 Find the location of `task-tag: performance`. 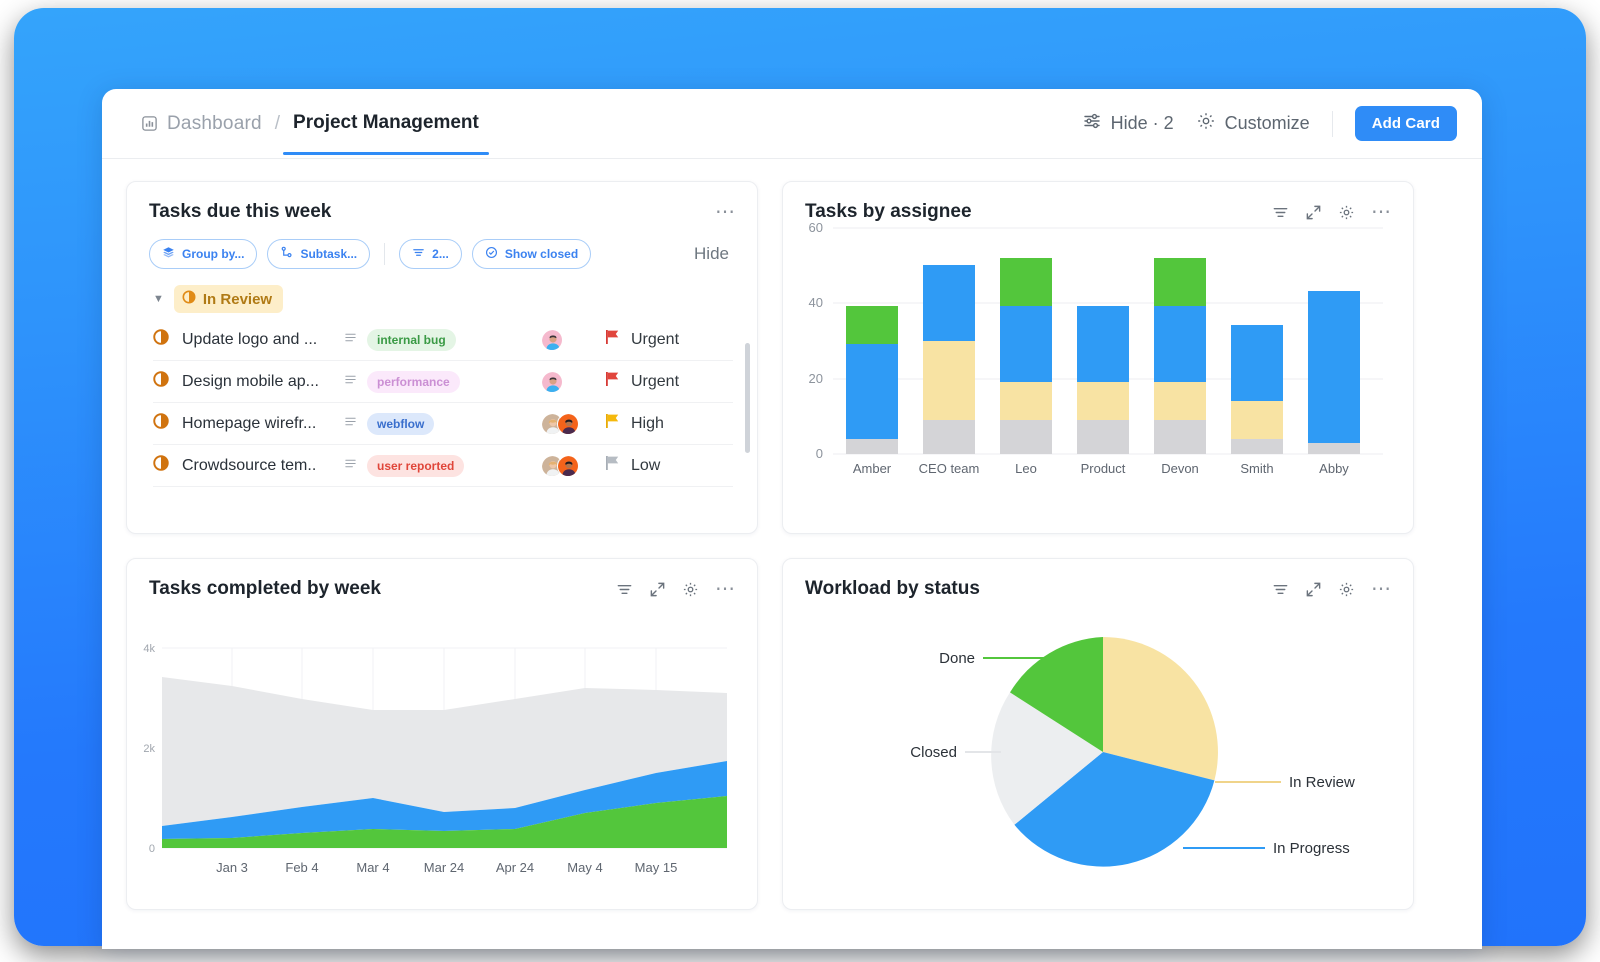

task-tag: performance is located at coordinates (413, 381).